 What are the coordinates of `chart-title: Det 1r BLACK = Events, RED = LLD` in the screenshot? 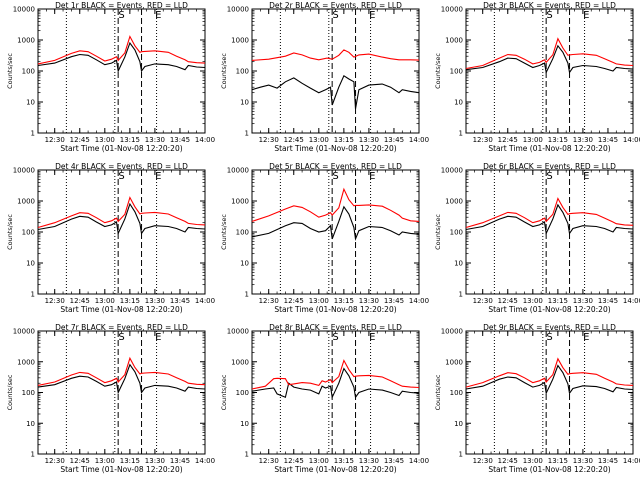 It's located at (121, 5).